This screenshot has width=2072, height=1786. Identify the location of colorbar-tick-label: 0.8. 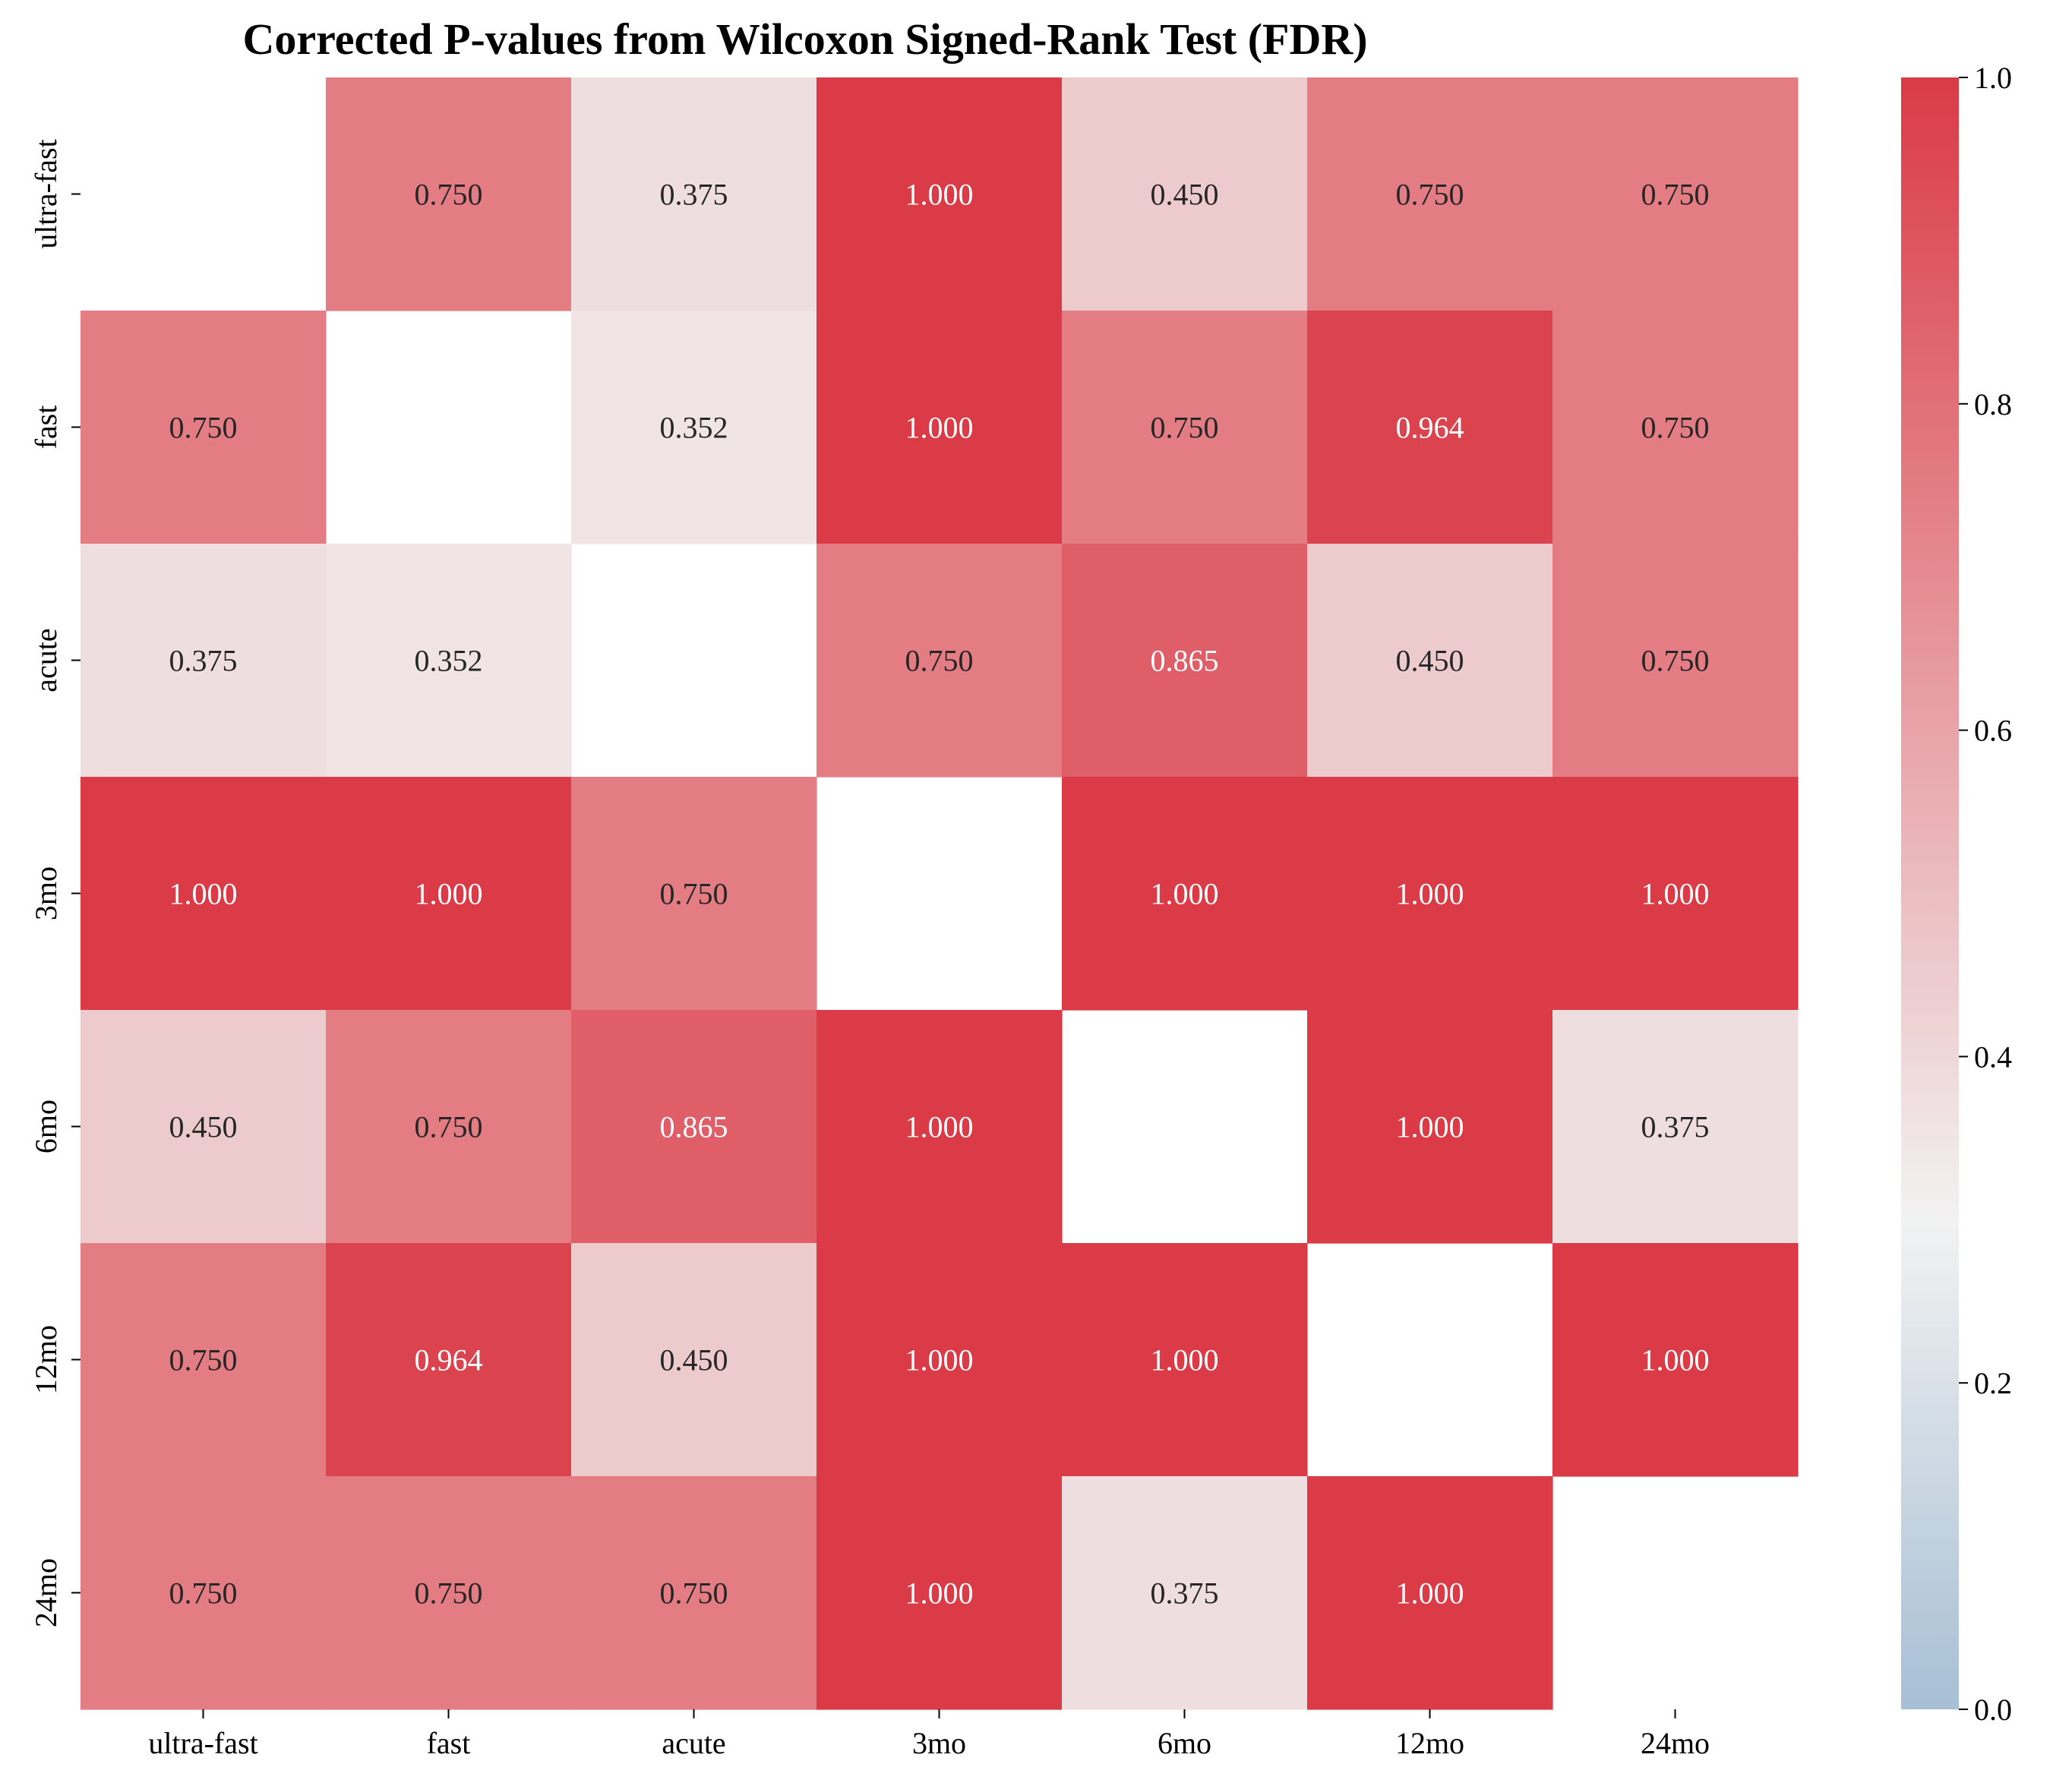
(1993, 404).